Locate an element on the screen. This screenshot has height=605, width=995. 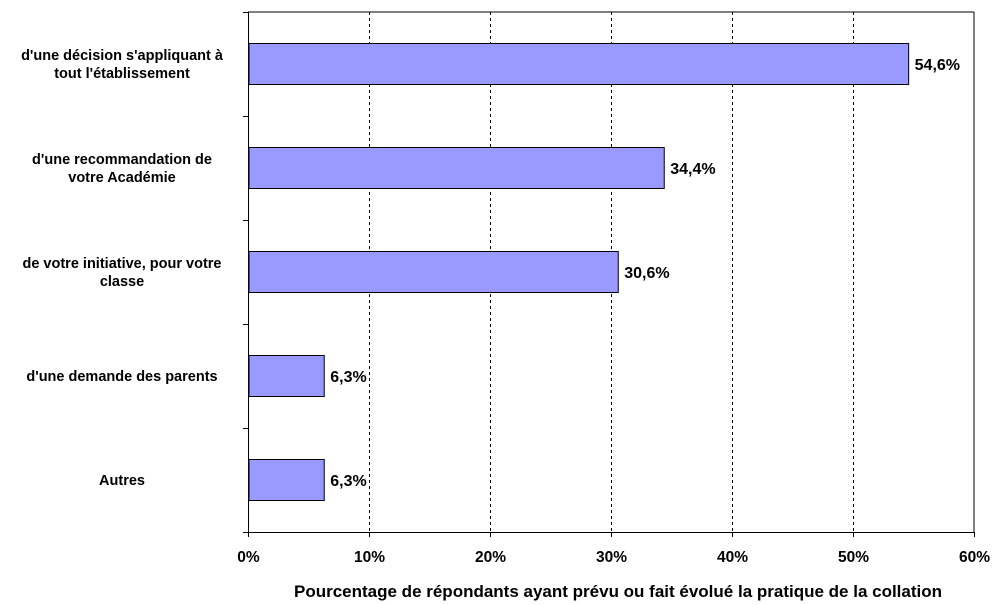
category-label: Autres is located at coordinates (122, 481).